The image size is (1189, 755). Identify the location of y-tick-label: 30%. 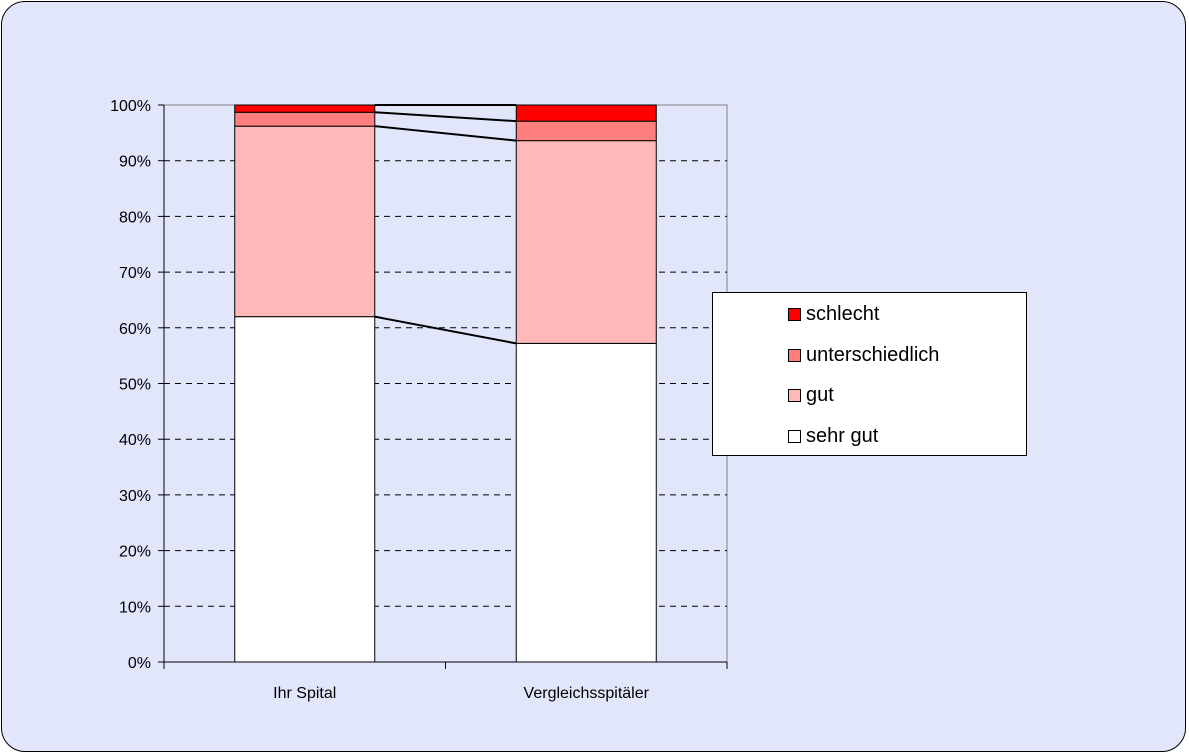
(135, 496).